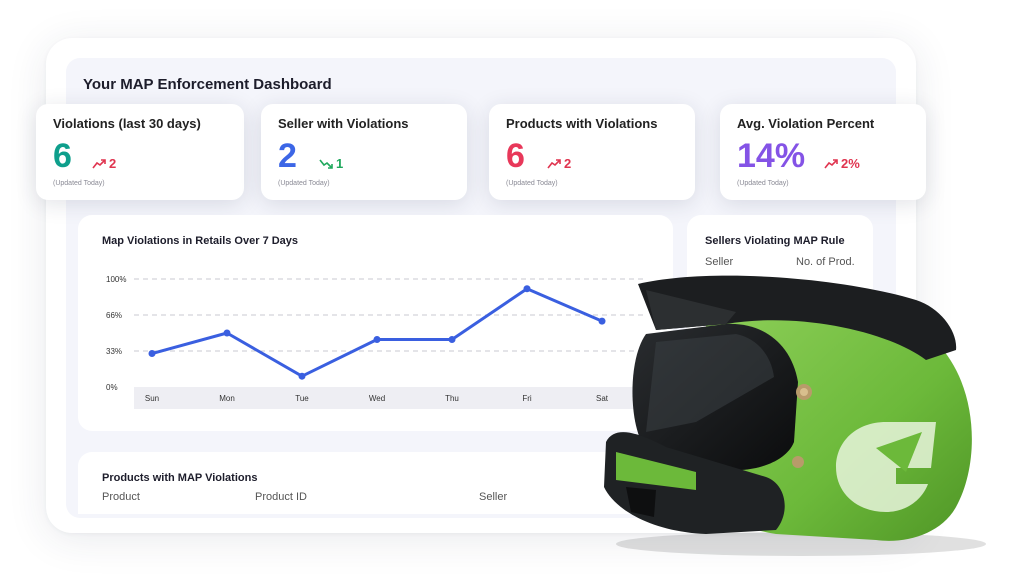 The height and width of the screenshot is (583, 1024). What do you see at coordinates (114, 351) in the screenshot?
I see `y-tick-label: 33%` at bounding box center [114, 351].